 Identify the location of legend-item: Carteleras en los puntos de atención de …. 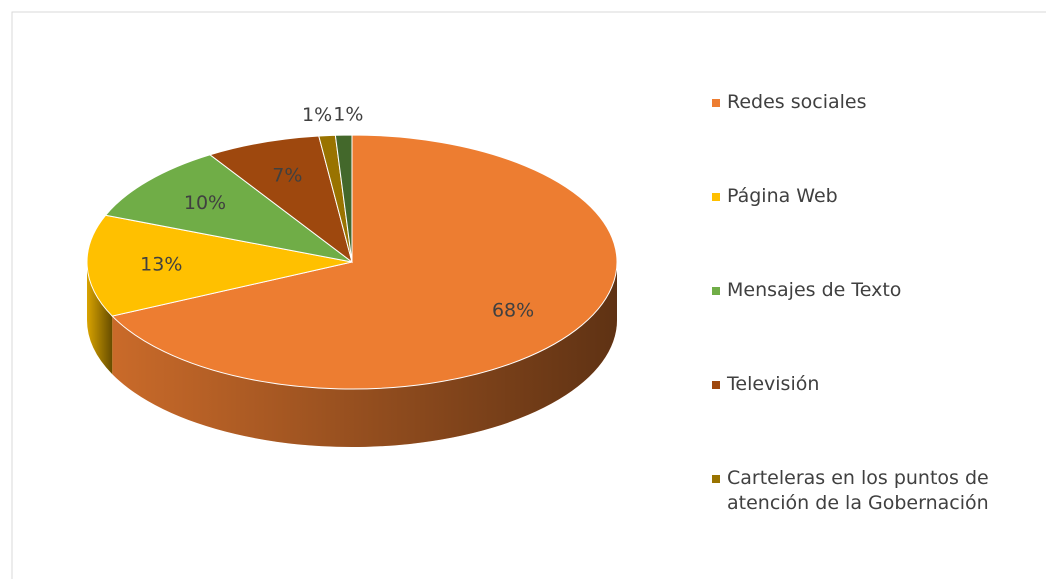
(872, 491).